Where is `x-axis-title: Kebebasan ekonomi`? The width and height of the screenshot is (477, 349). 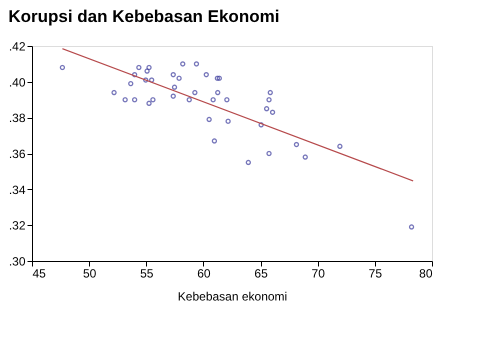
x-axis-title: Kebebasan ekonomi is located at coordinates (233, 297).